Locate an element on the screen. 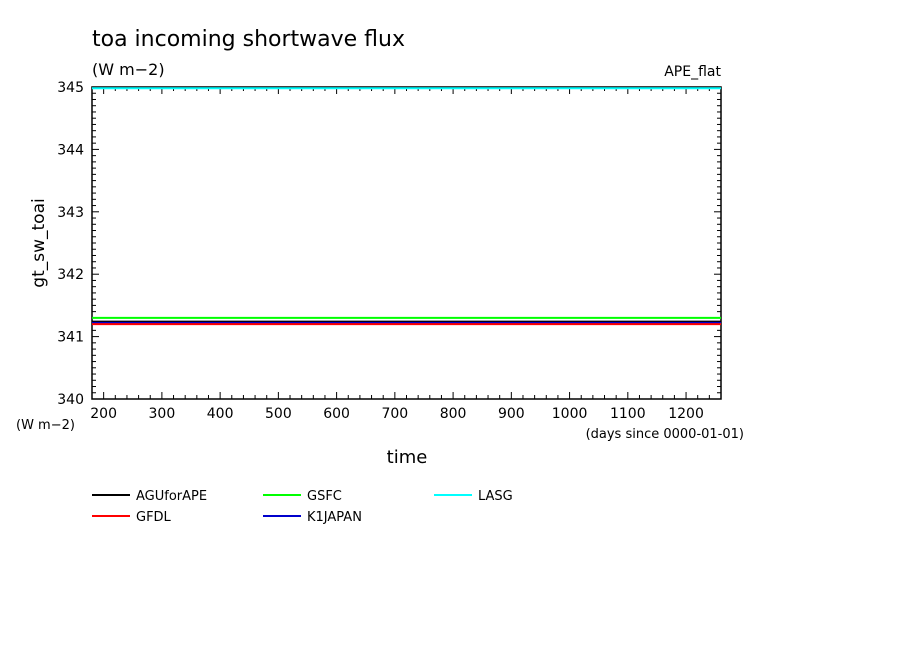  x-axis-label: time is located at coordinates (407, 457).